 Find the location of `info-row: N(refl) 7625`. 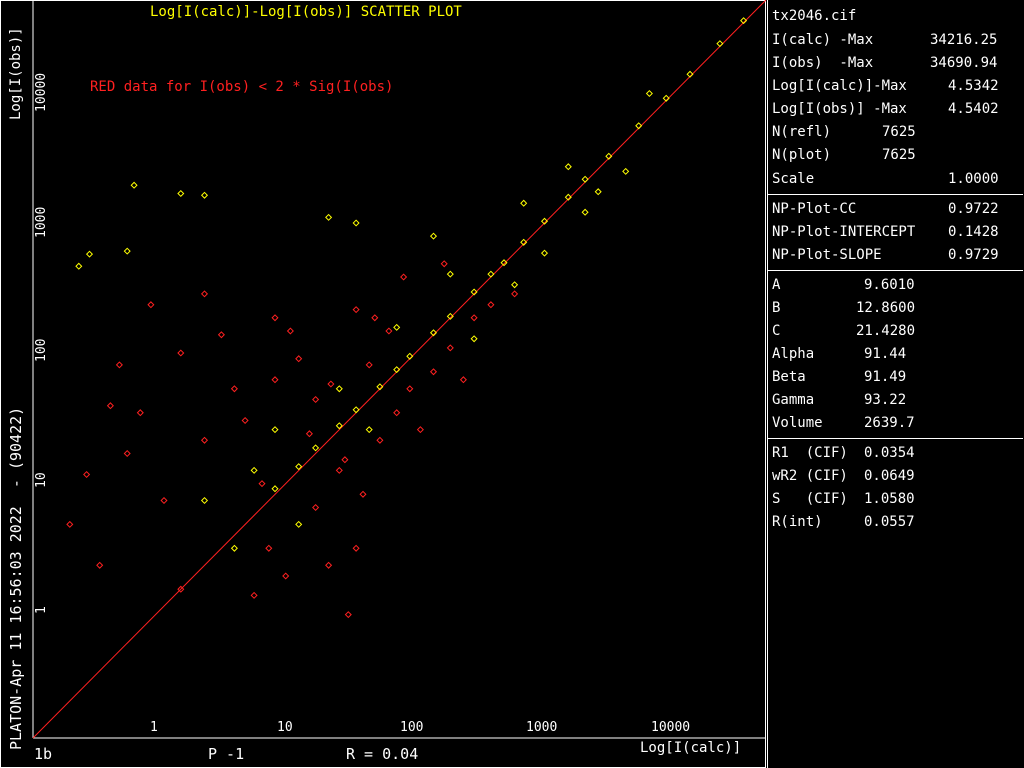

info-row: N(refl) 7625 is located at coordinates (844, 132).